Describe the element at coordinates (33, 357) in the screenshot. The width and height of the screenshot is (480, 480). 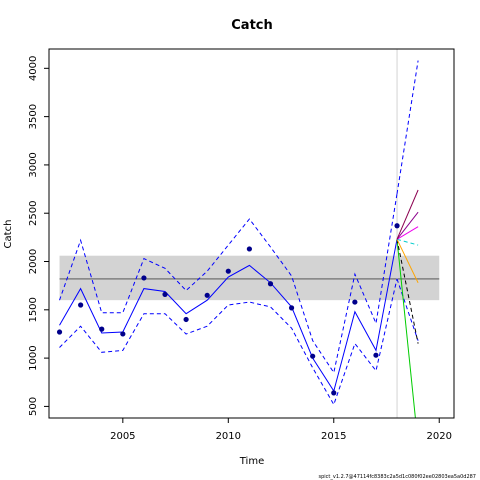
I see `y-tick-label: 1000` at that location.